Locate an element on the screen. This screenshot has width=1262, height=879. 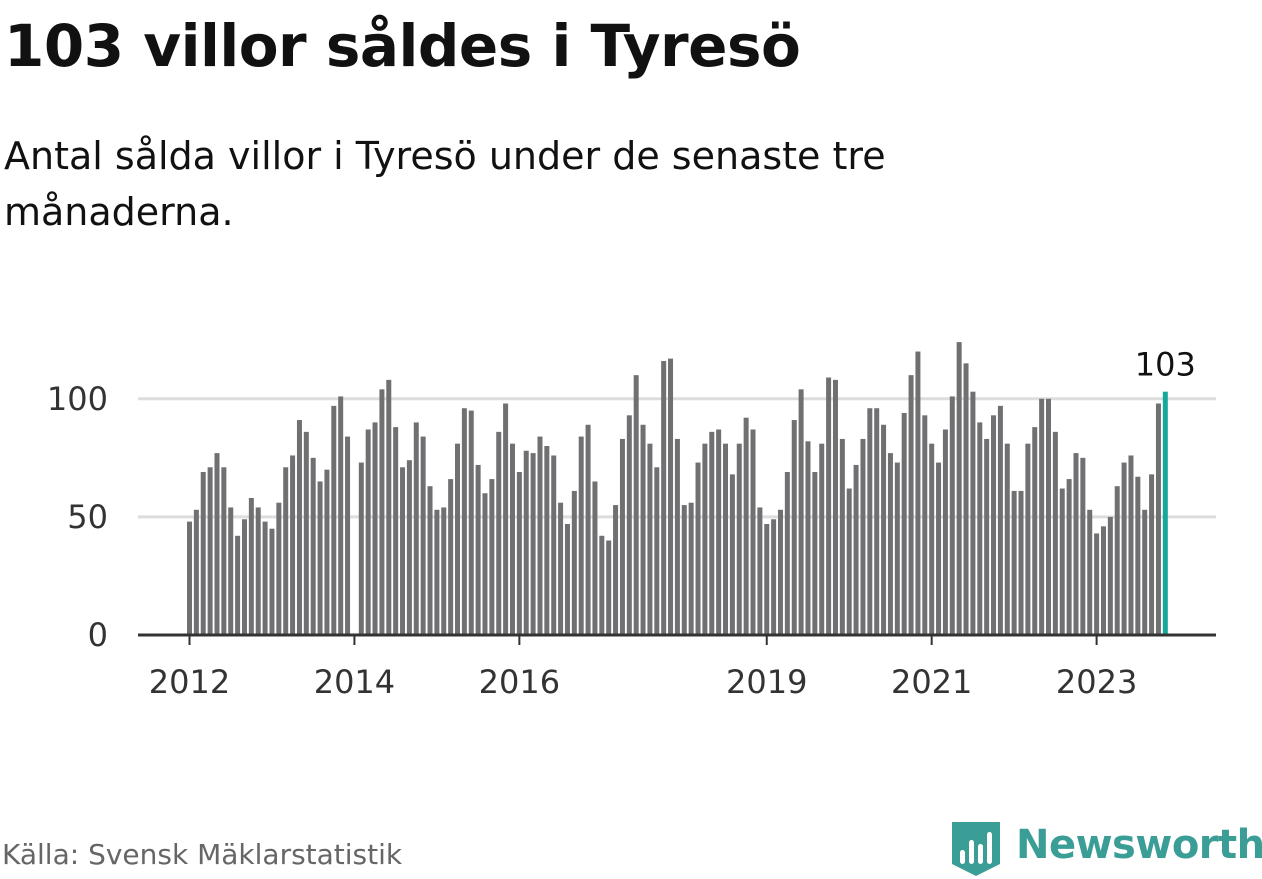
bar-highlight is located at coordinates (1165, 513).